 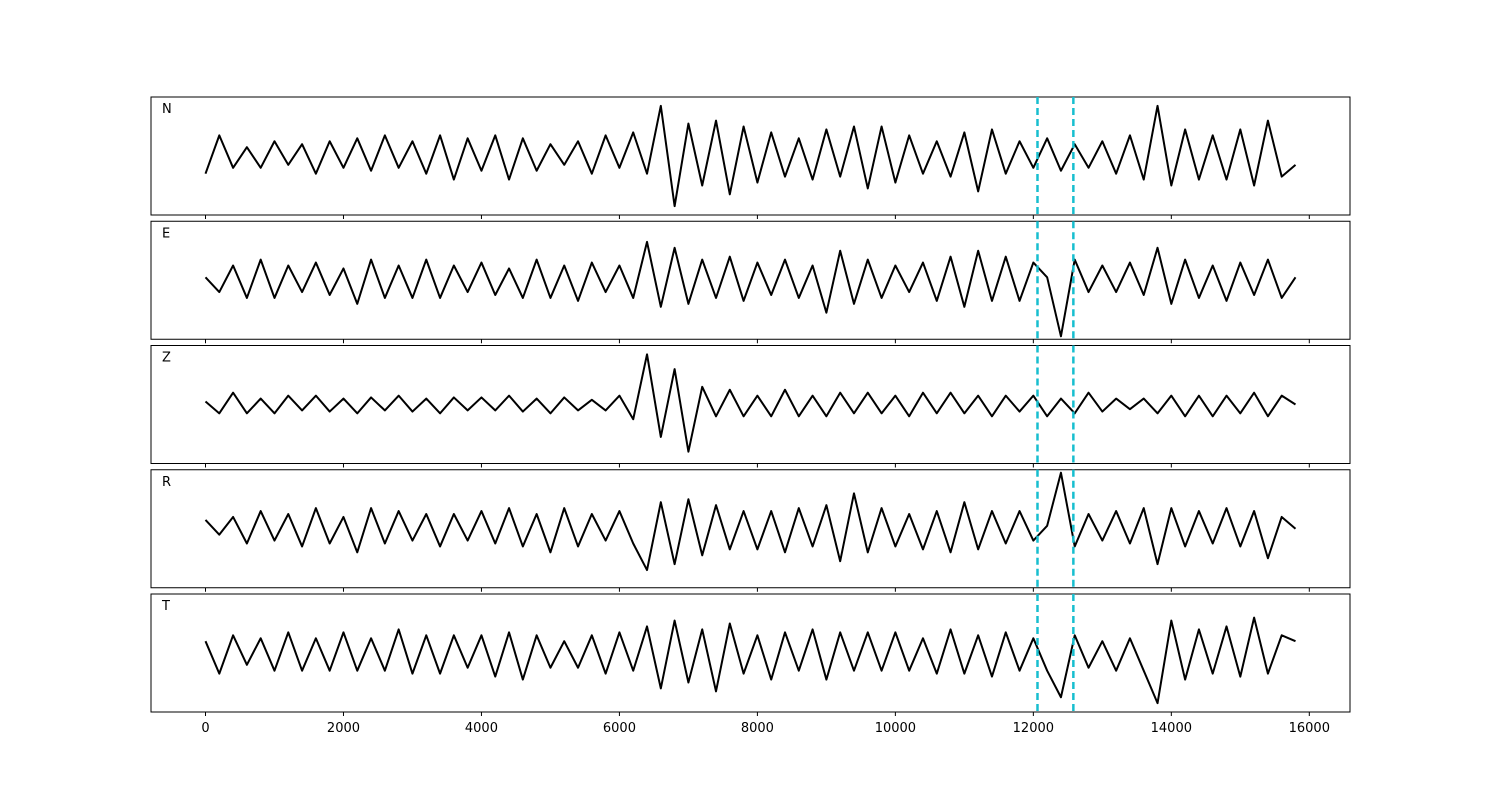 What do you see at coordinates (165, 606) in the screenshot?
I see `panel-label: T` at bounding box center [165, 606].